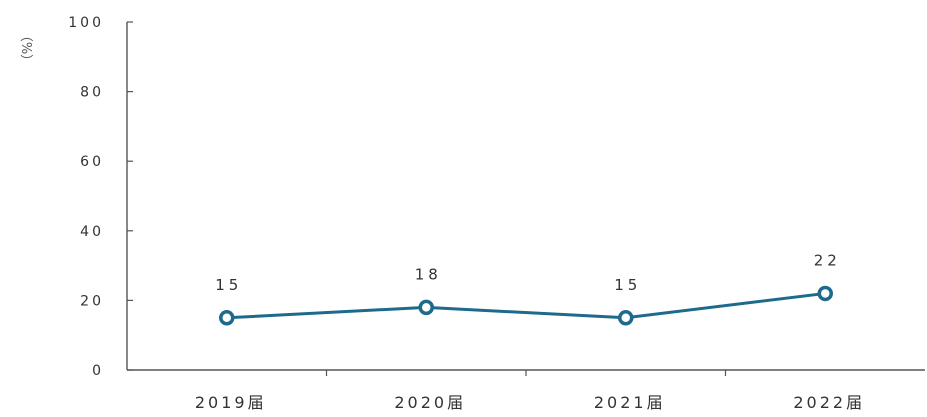 This screenshot has height=417, width=927. I want to click on x-tick-label: 2022届, so click(829, 402).